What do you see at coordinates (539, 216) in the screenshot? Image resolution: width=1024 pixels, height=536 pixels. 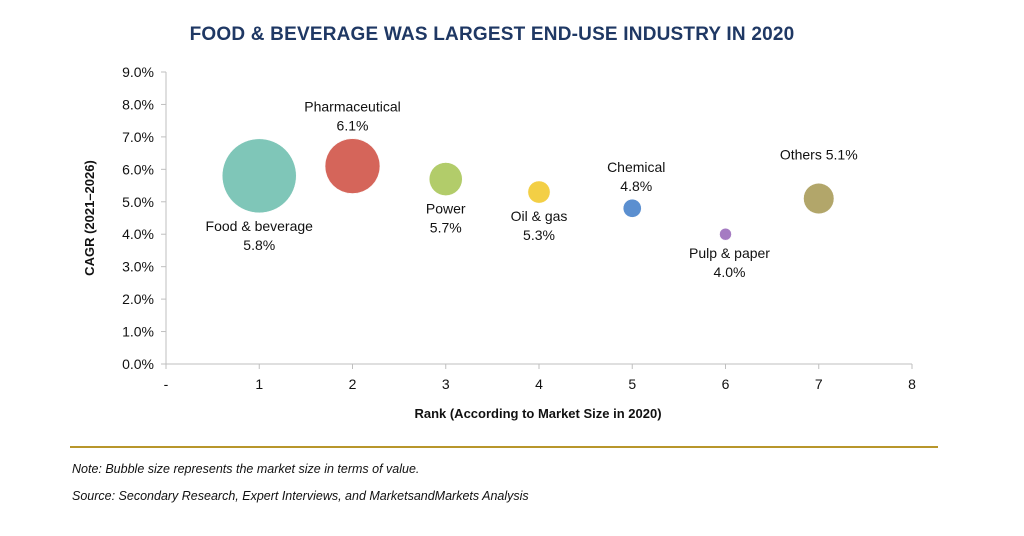 I see `bubble-label: Oil & gas` at bounding box center [539, 216].